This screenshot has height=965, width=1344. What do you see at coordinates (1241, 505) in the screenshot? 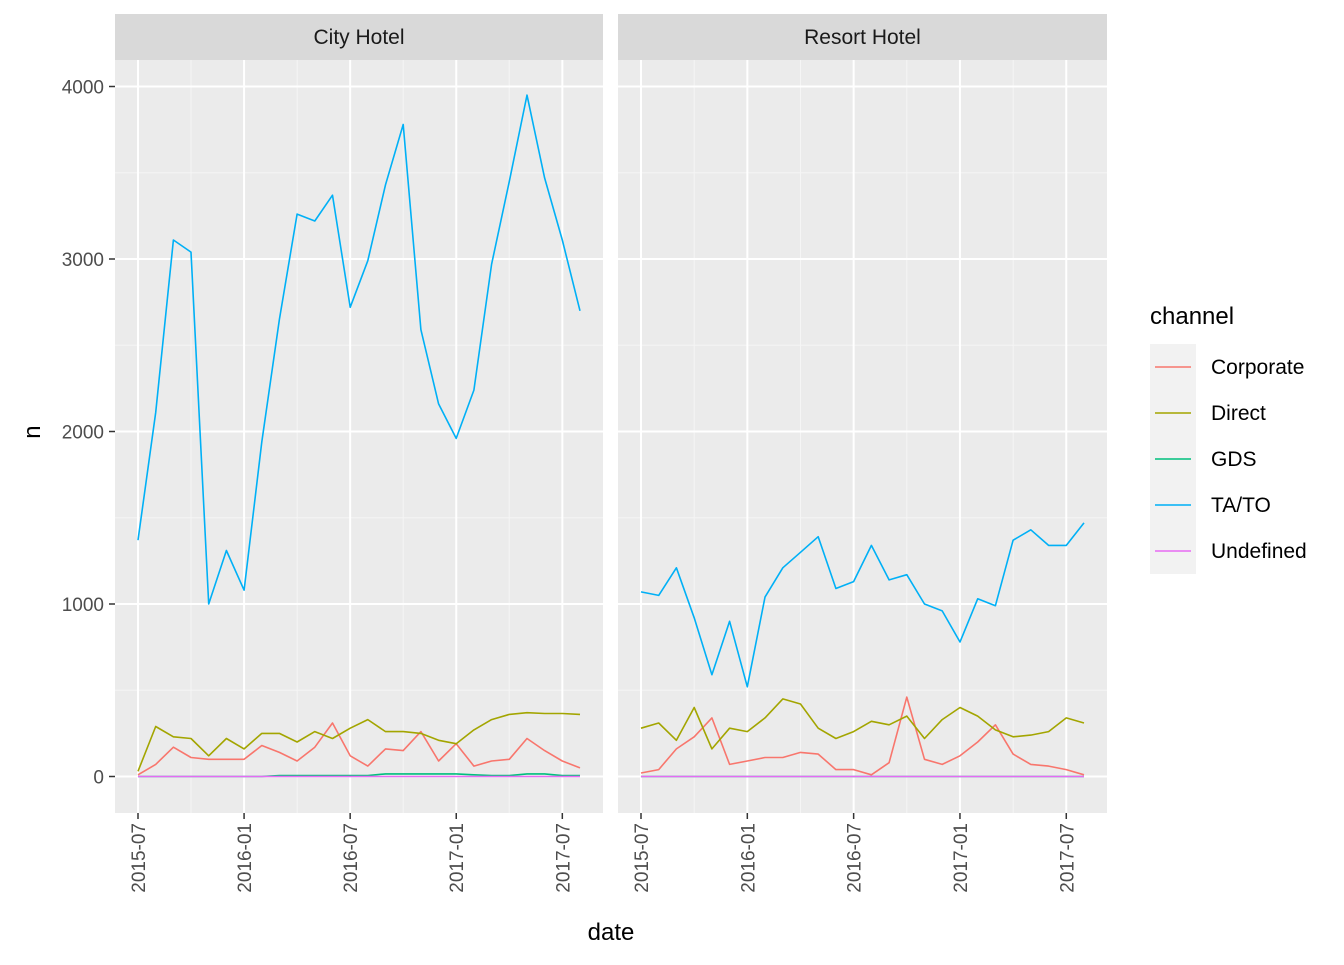
I see `legend-label: TA/TO` at bounding box center [1241, 505].